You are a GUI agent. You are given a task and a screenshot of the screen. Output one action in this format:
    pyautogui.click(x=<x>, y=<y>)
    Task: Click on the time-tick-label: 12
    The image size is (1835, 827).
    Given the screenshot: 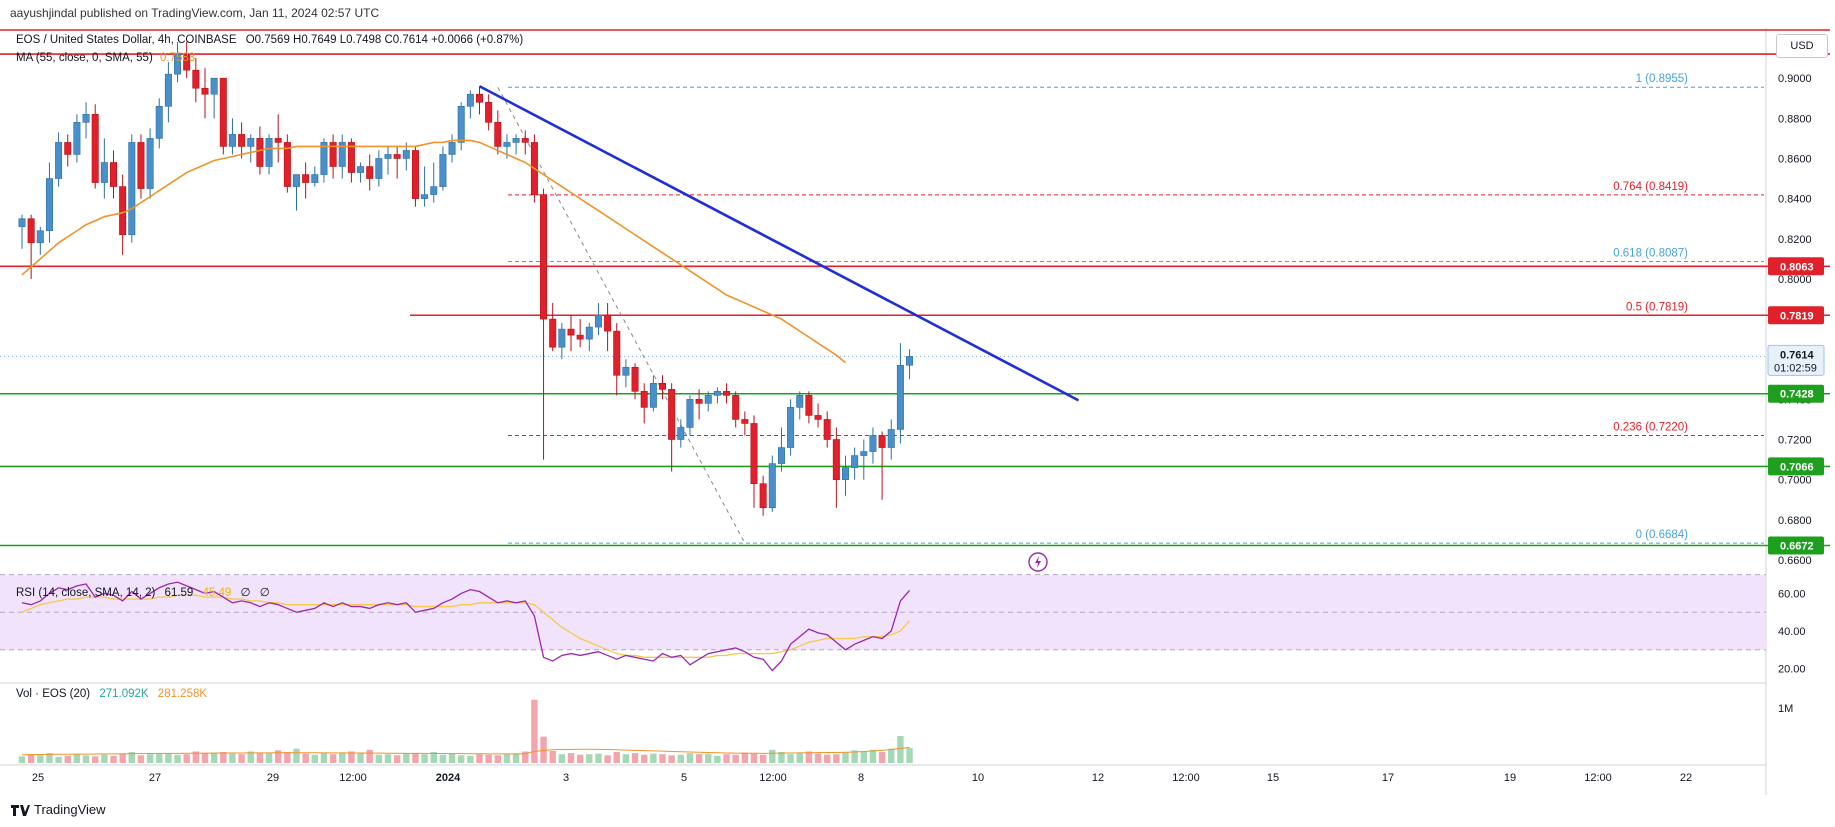 What is the action you would take?
    pyautogui.click(x=1098, y=778)
    